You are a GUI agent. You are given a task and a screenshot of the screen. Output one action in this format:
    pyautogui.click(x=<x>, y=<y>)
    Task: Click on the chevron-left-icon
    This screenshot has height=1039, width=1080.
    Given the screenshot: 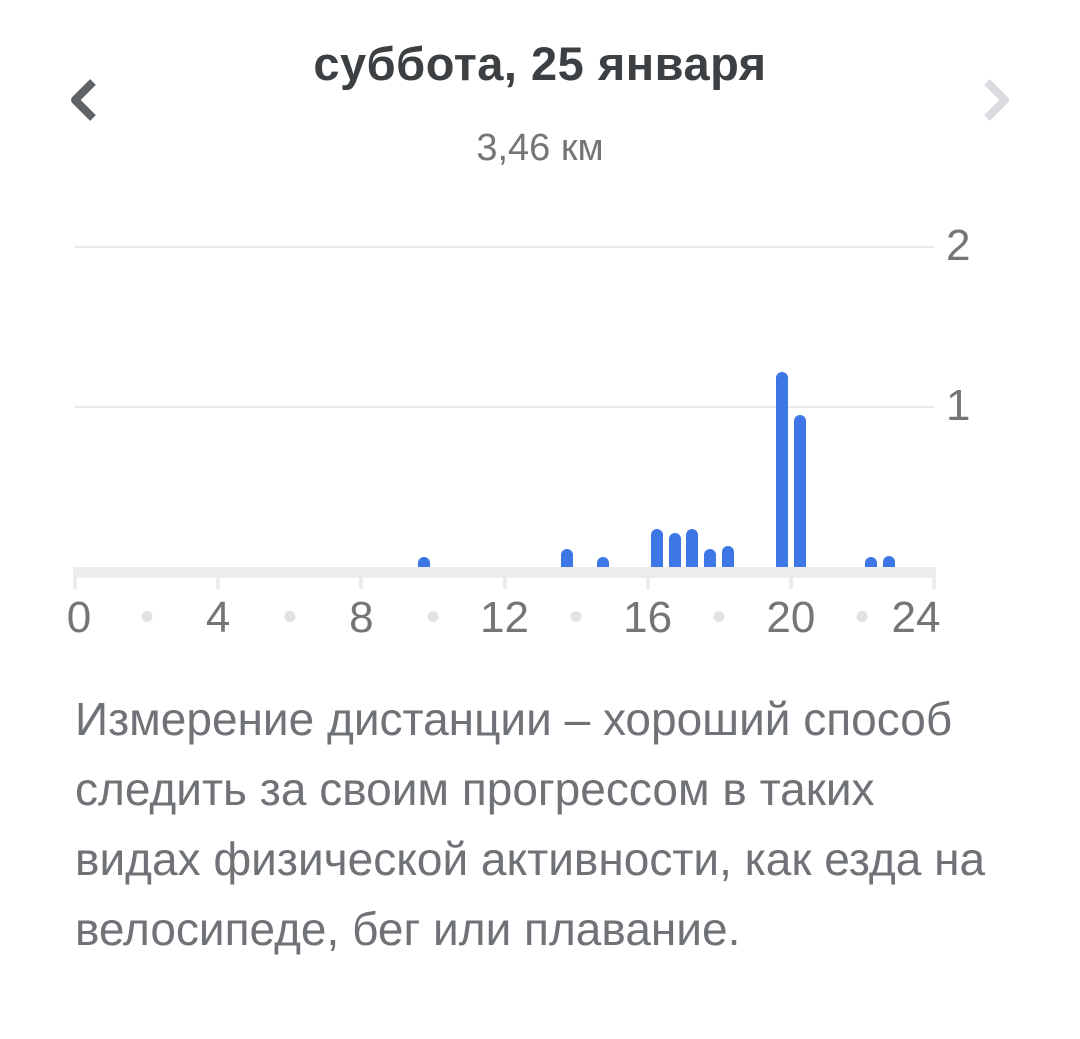 What is the action you would take?
    pyautogui.click(x=83, y=100)
    